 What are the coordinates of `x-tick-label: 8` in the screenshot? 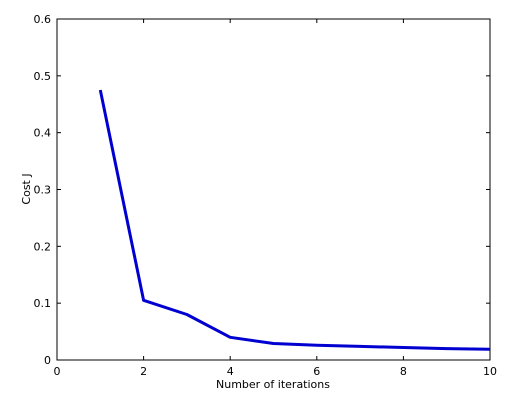 It's located at (403, 371).